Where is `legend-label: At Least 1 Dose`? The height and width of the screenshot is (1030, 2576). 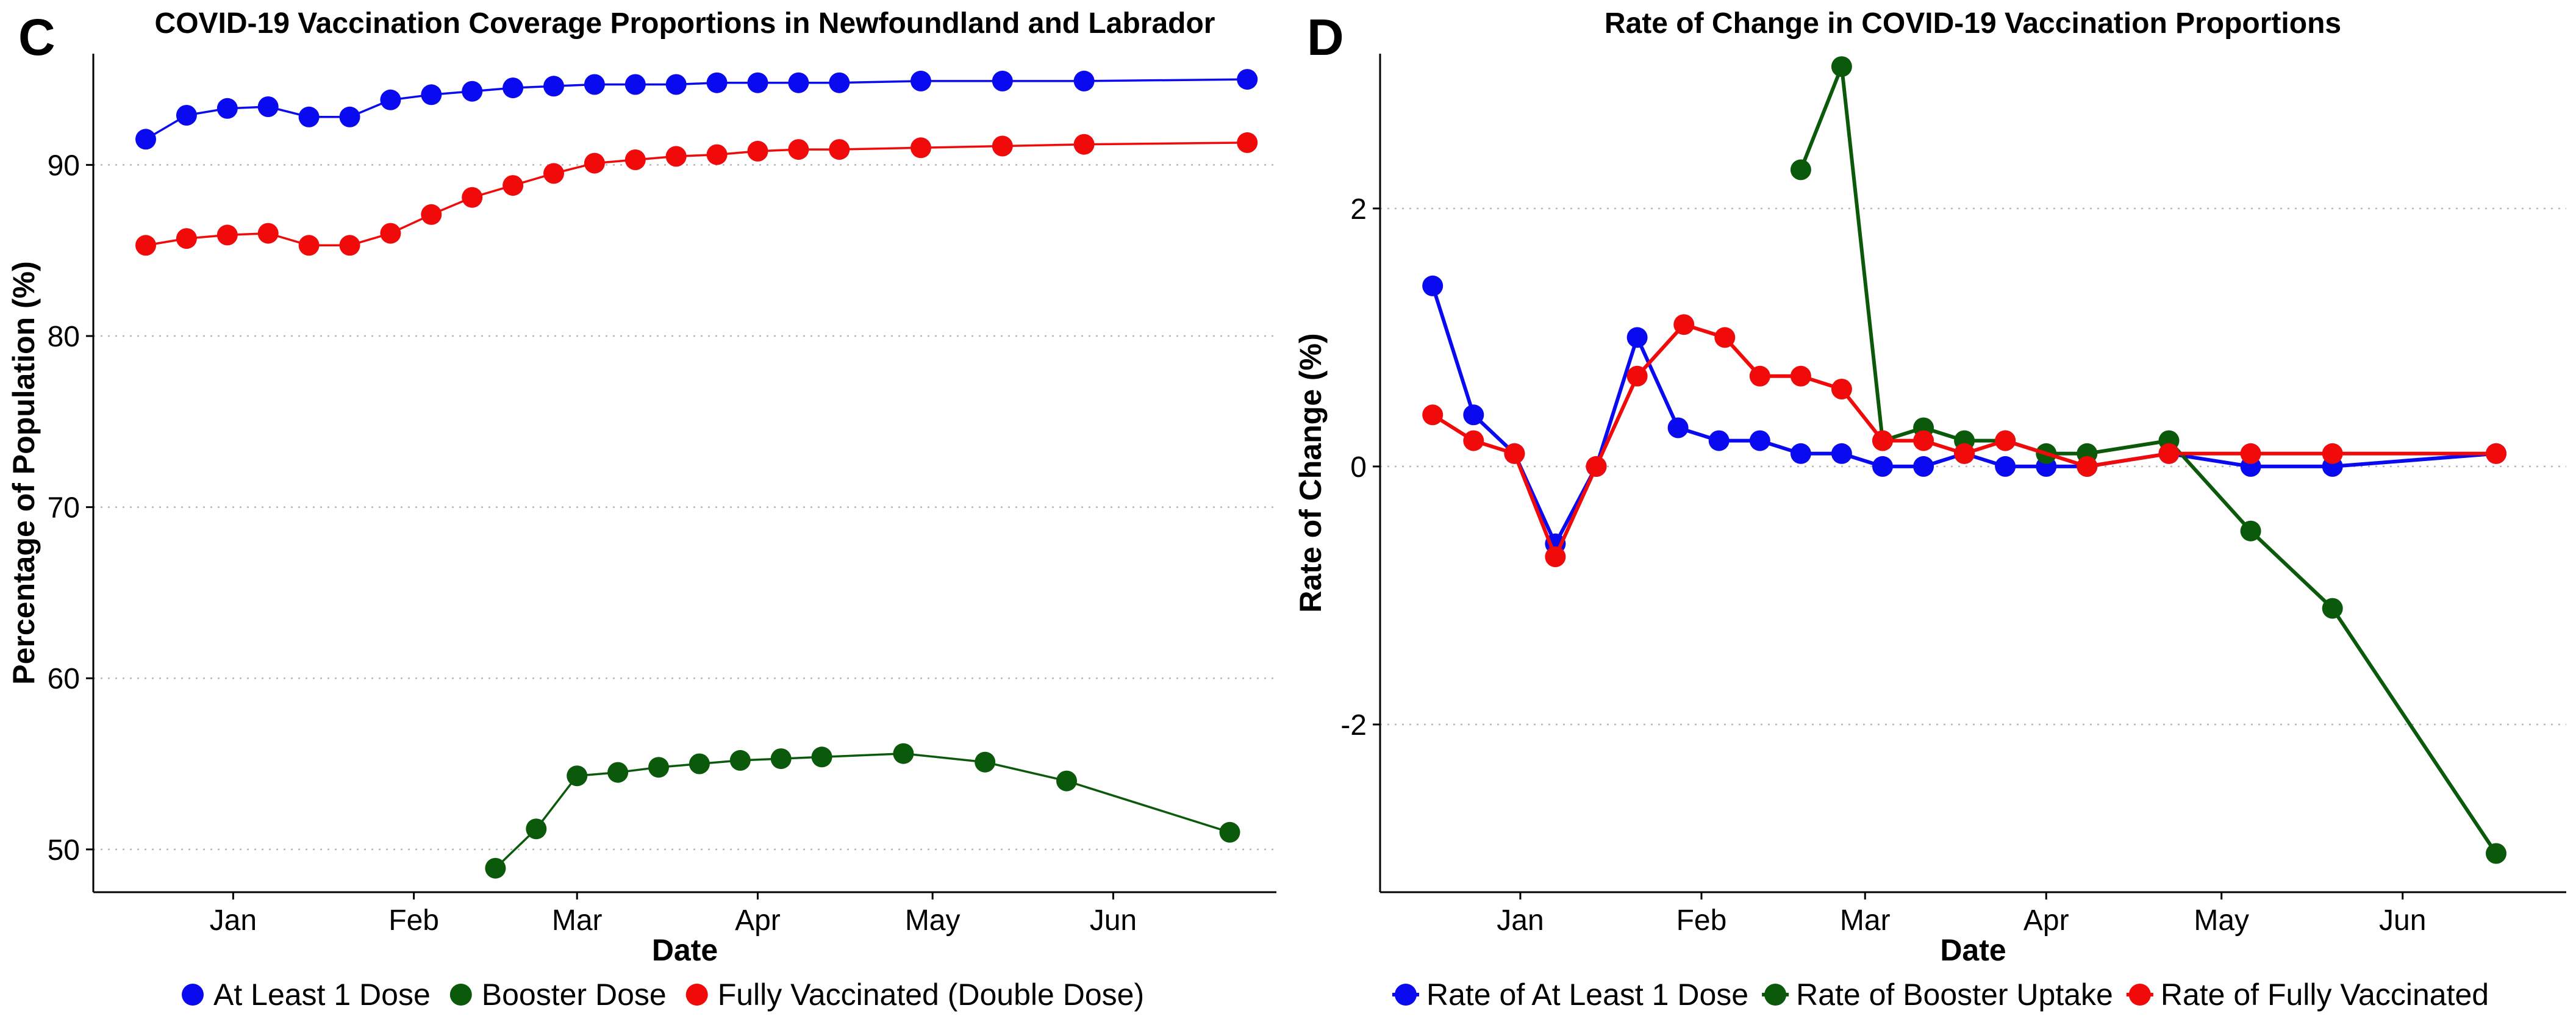 legend-label: At Least 1 Dose is located at coordinates (322, 995).